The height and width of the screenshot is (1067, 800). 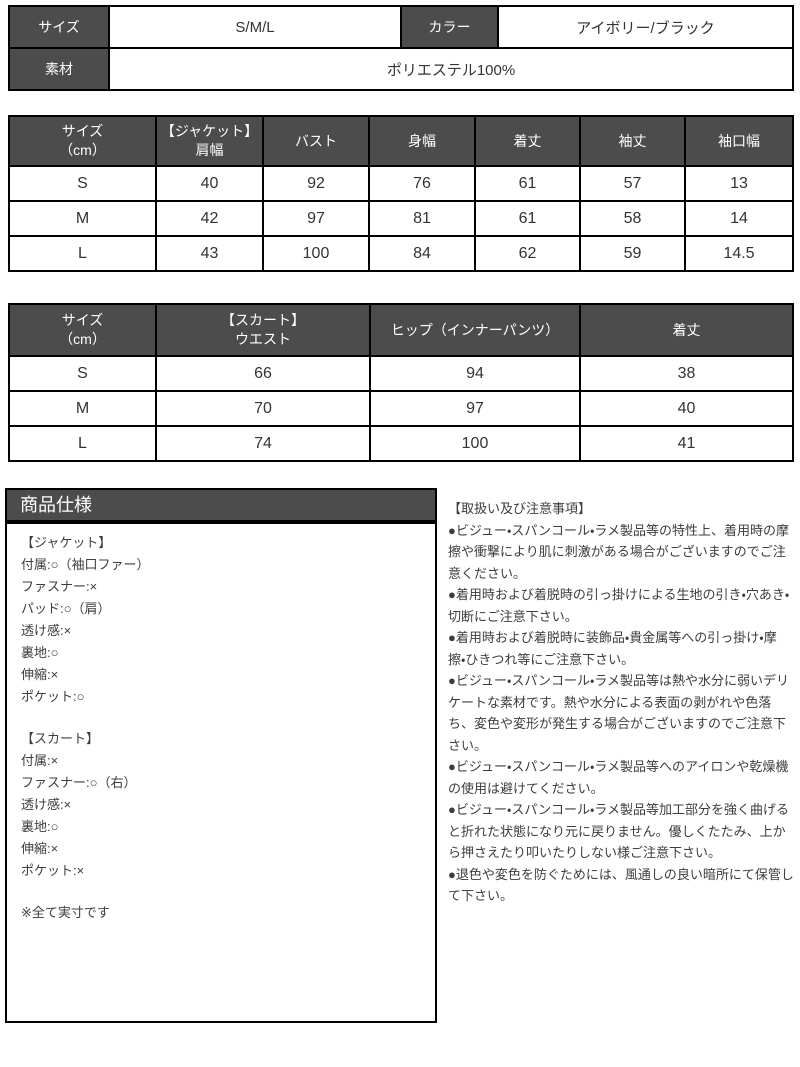 I want to click on size-value: S/M/L, so click(x=255, y=27).